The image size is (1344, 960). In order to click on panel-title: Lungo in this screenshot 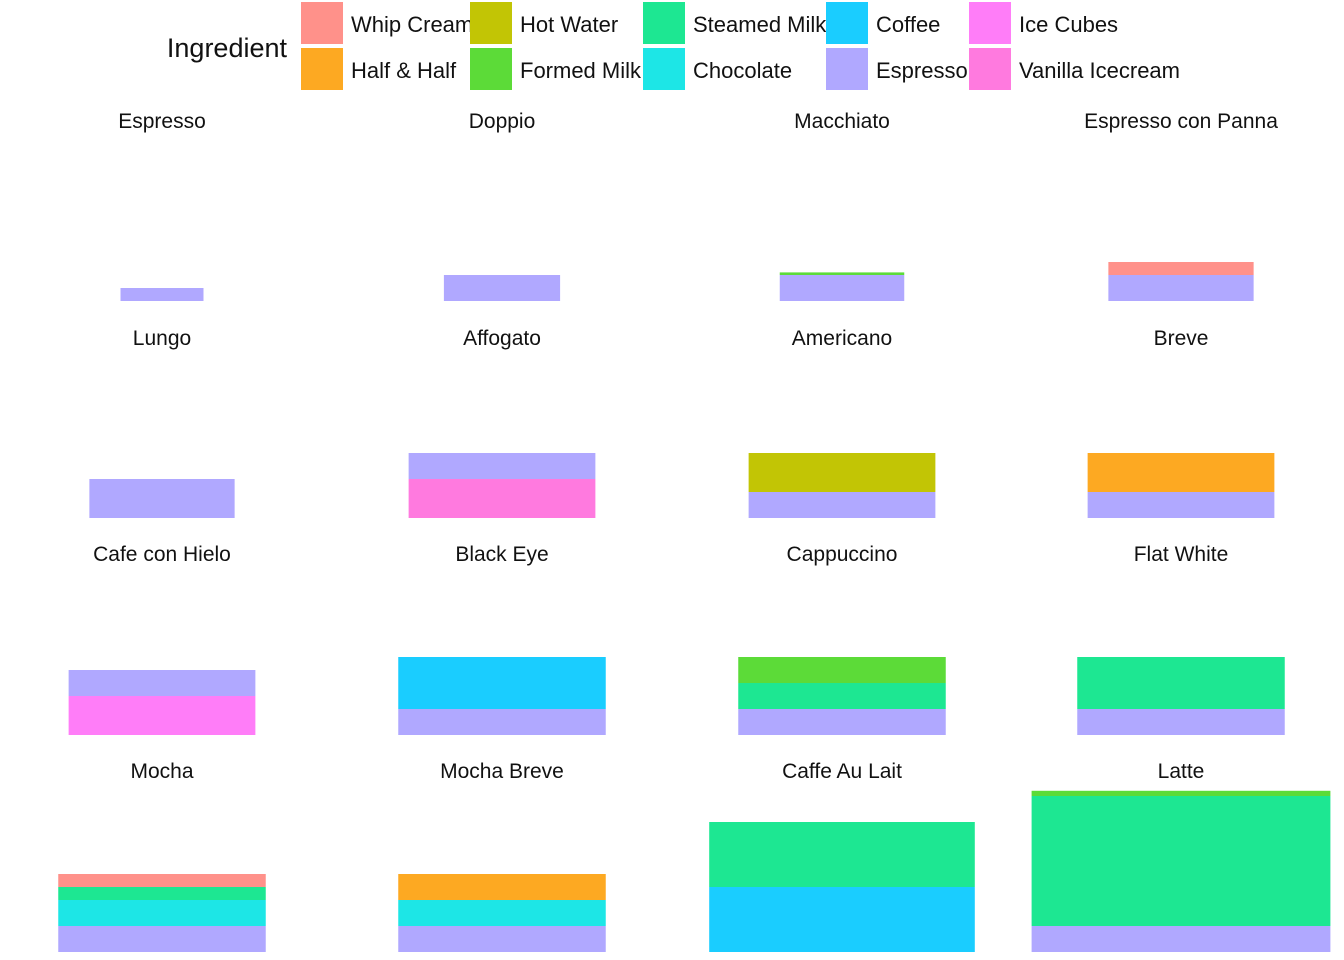, I will do `click(162, 338)`.